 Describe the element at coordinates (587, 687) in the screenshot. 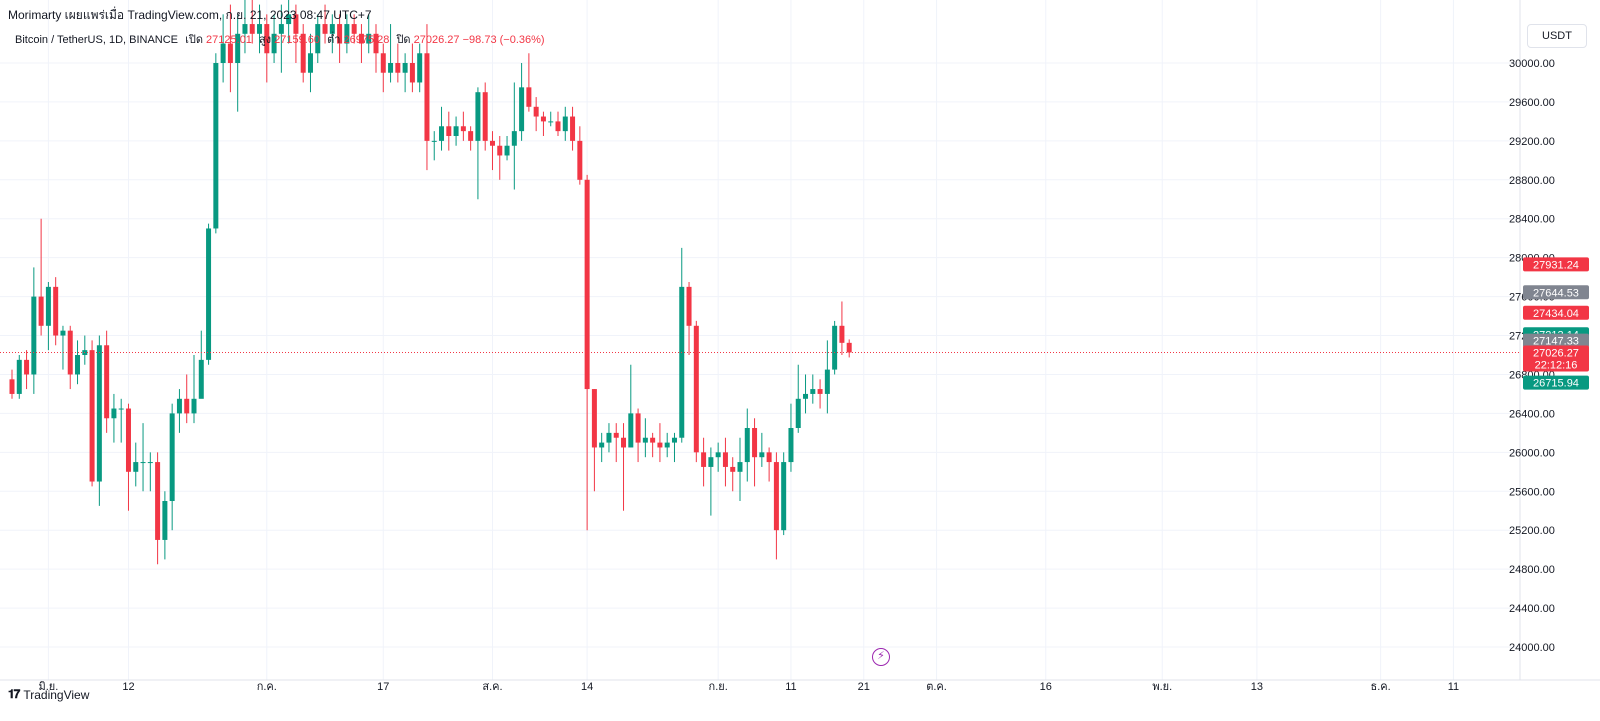

I see `time-tick-label: 14` at that location.